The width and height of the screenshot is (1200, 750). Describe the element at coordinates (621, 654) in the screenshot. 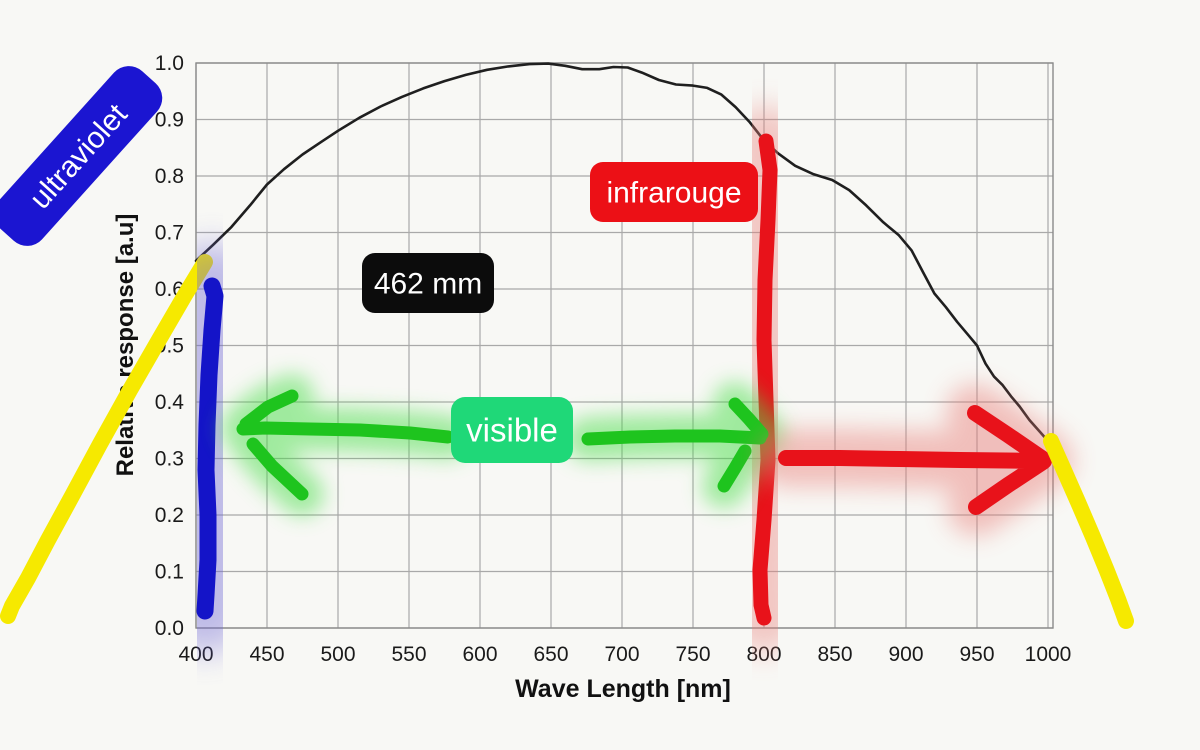

I see `x-tick-700: 700` at that location.